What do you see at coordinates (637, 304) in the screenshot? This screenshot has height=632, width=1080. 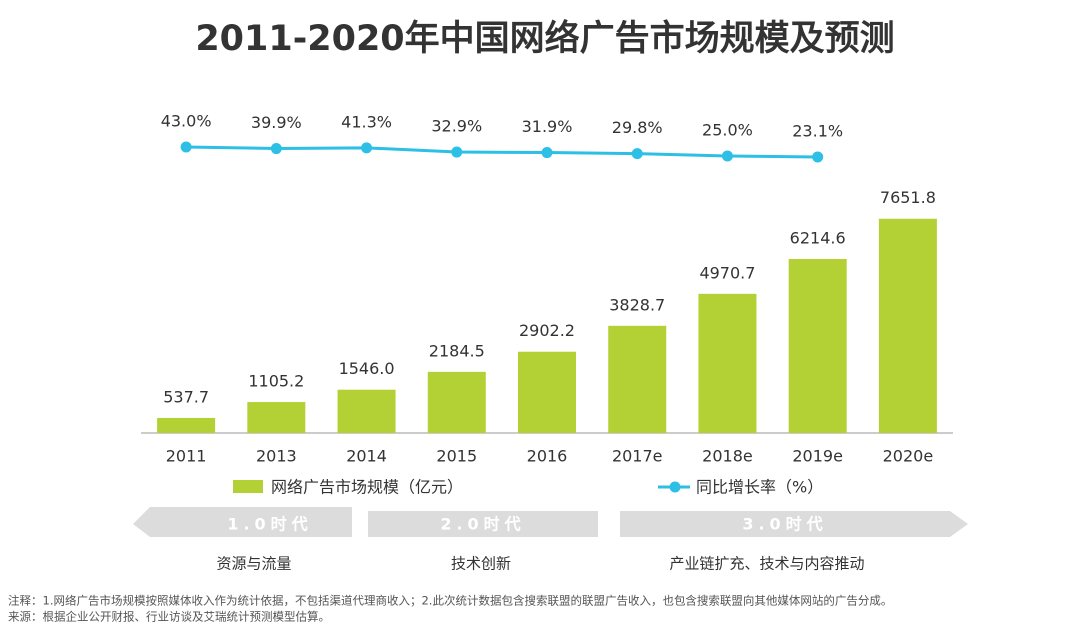 I see `bar-value-label: 3828.7` at bounding box center [637, 304].